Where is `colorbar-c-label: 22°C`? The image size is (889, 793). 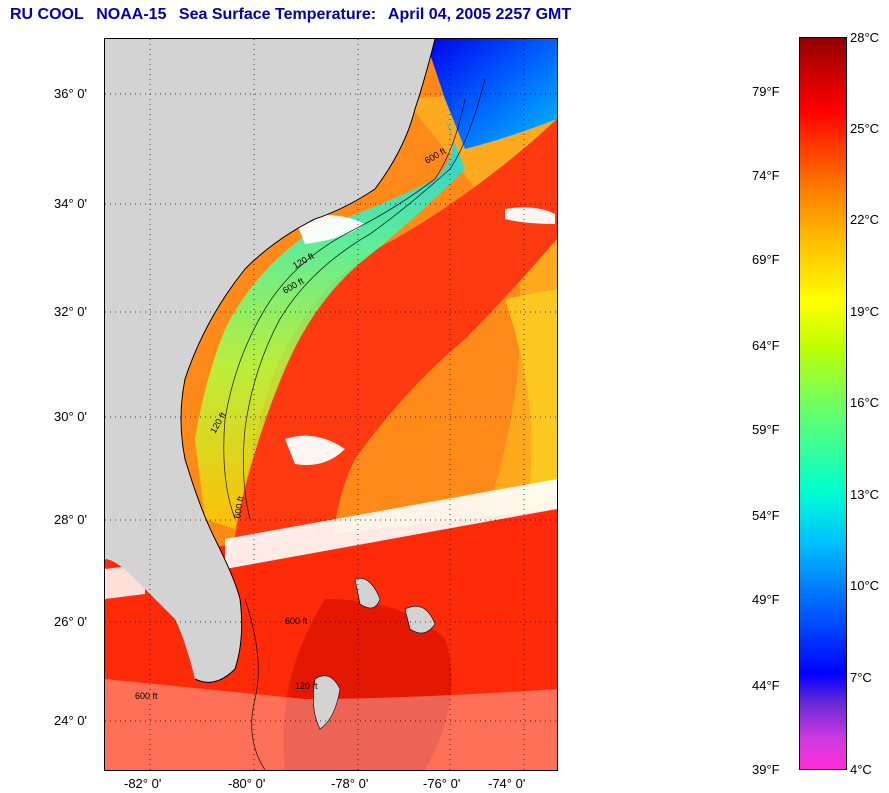 colorbar-c-label: 22°C is located at coordinates (865, 219).